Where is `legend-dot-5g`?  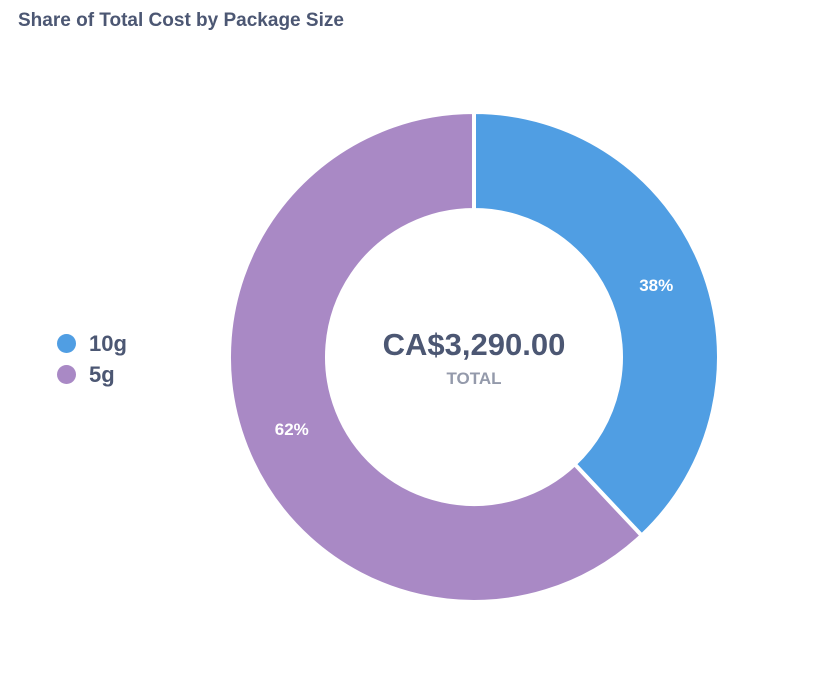
legend-dot-5g is located at coordinates (66, 374).